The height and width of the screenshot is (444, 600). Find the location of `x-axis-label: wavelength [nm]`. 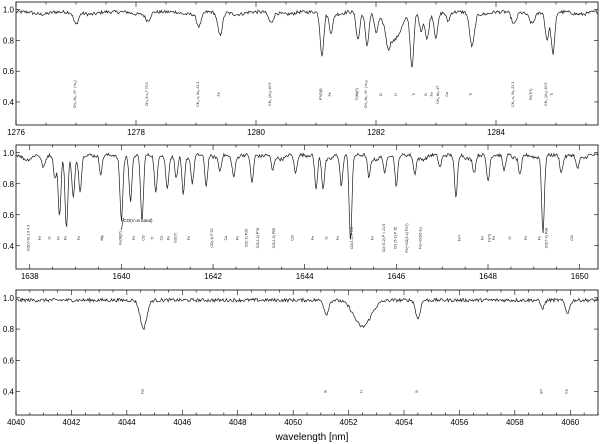

x-axis-label: wavelength [nm] is located at coordinates (312, 437).